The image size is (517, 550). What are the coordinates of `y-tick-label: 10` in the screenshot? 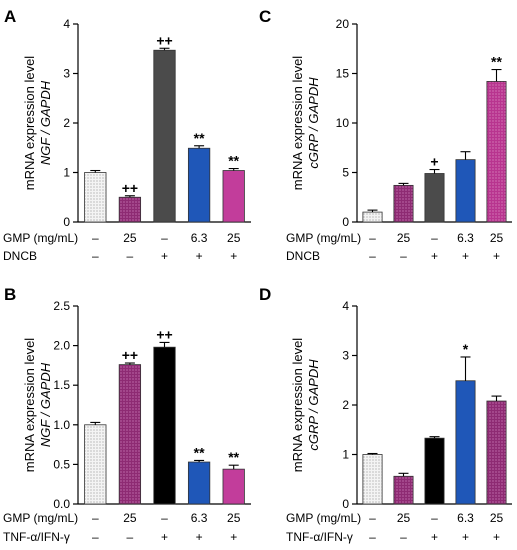 It's located at (343, 123).